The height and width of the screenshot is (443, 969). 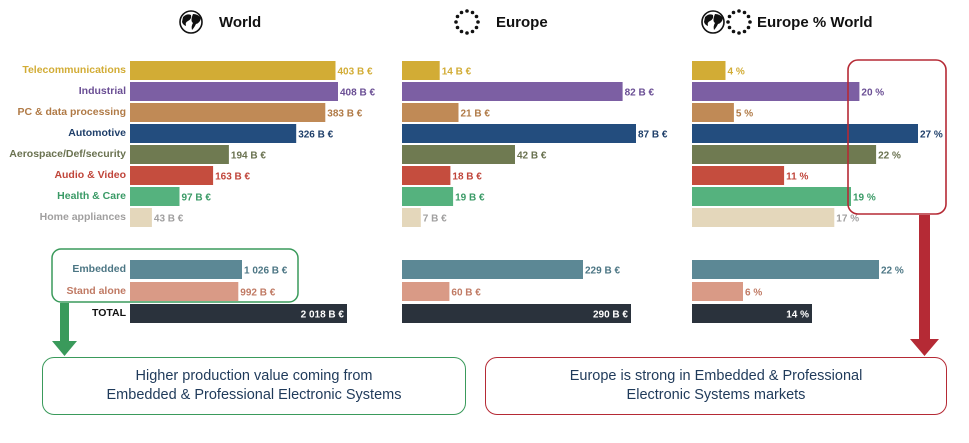 What do you see at coordinates (74, 70) in the screenshot?
I see `category-label-telecommunications: Telecommunications` at bounding box center [74, 70].